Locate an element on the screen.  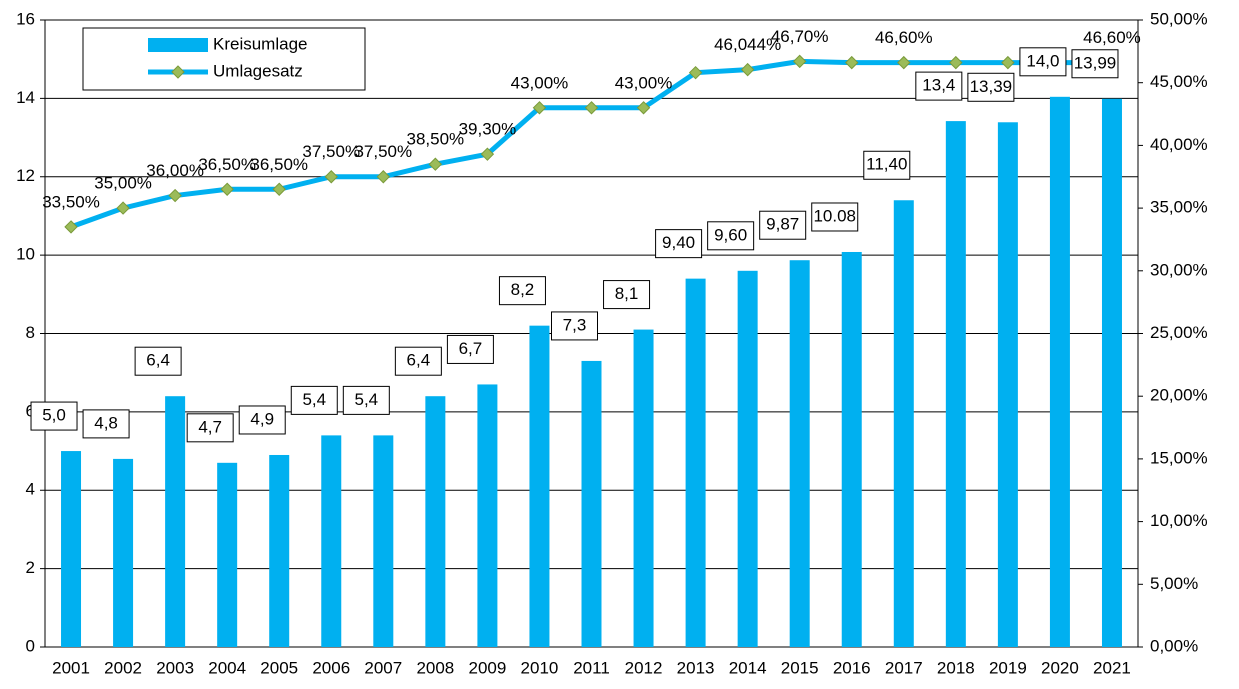
data-label: 14,0 is located at coordinates (1042, 60).